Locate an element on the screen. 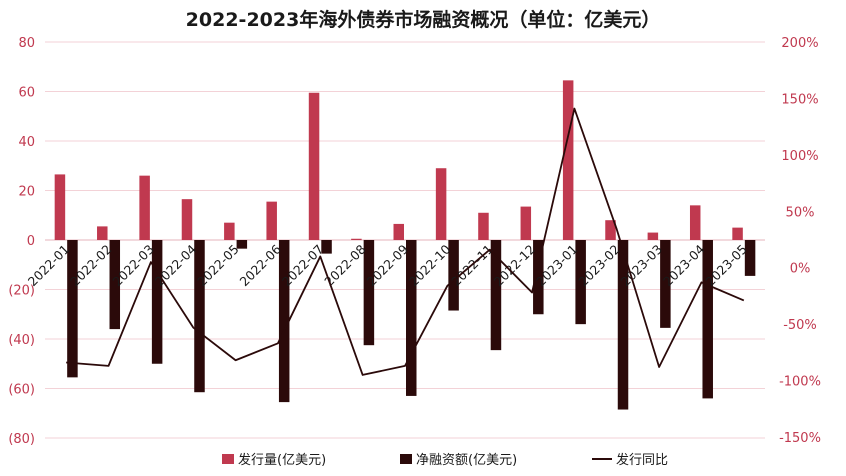 The image size is (846, 476). legend-swatch-issue is located at coordinates (228, 459).